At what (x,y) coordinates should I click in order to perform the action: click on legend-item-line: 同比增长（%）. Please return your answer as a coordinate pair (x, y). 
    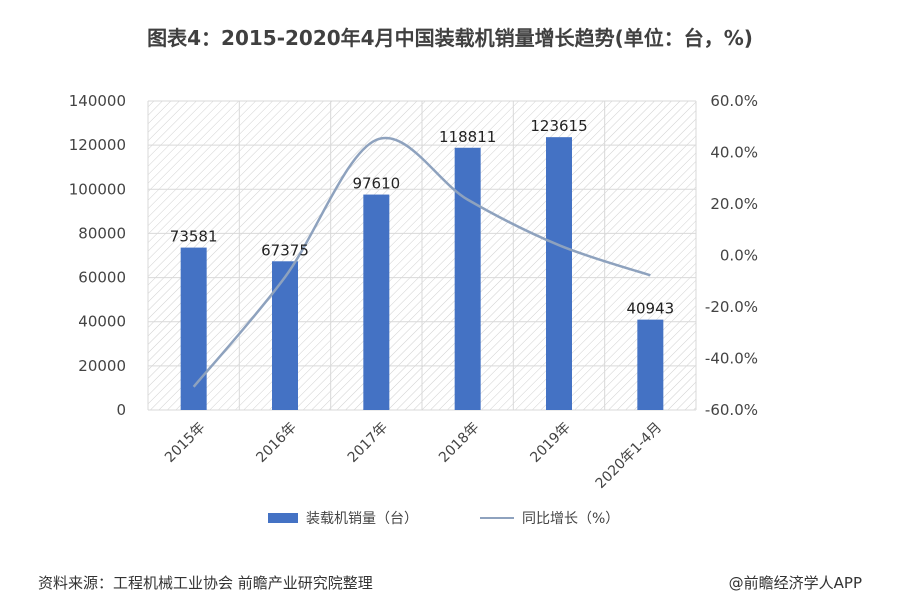
    Looking at the image, I should click on (549, 518).